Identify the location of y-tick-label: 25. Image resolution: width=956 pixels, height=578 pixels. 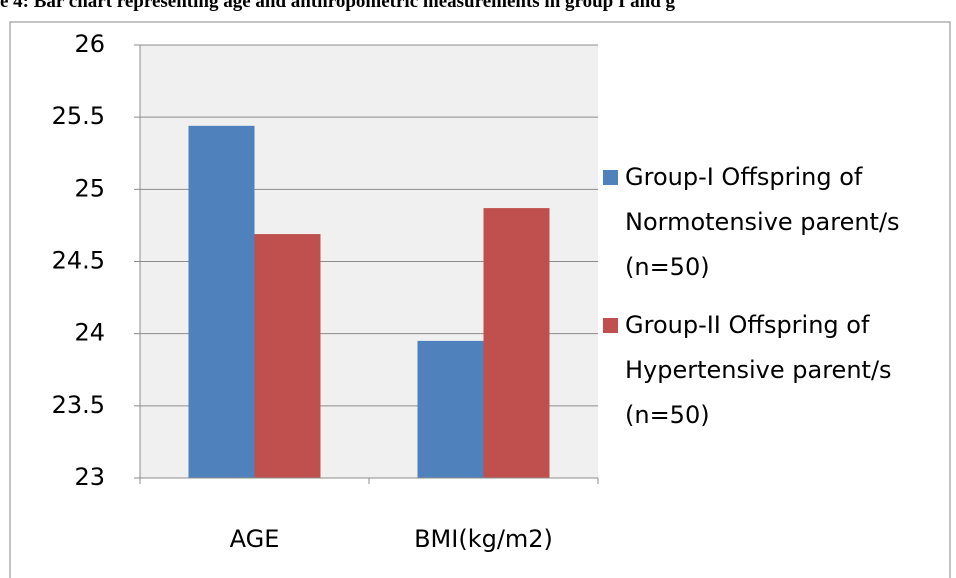
(89, 188).